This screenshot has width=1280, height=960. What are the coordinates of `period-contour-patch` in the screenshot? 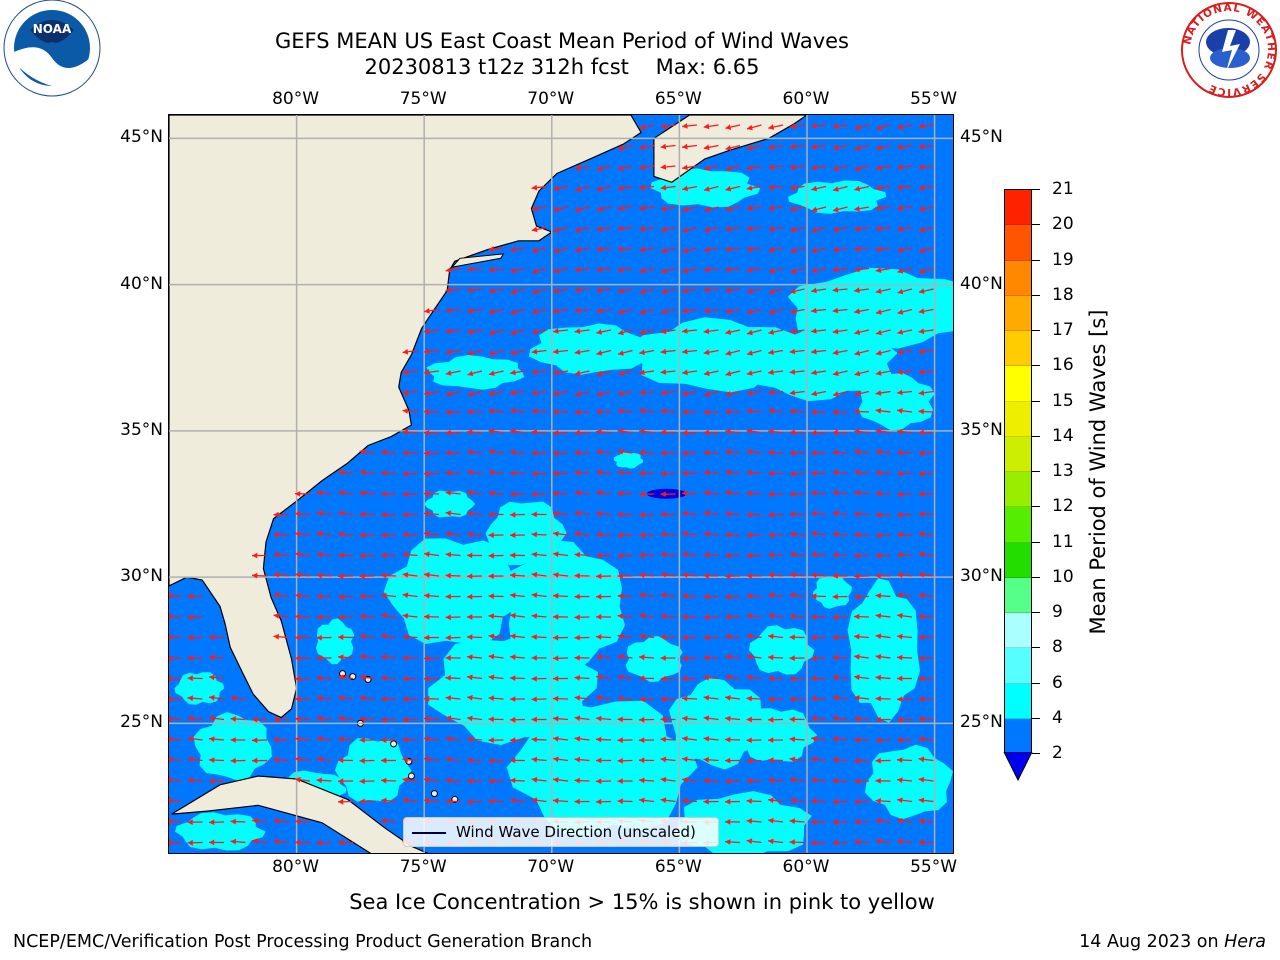 It's located at (776, 735).